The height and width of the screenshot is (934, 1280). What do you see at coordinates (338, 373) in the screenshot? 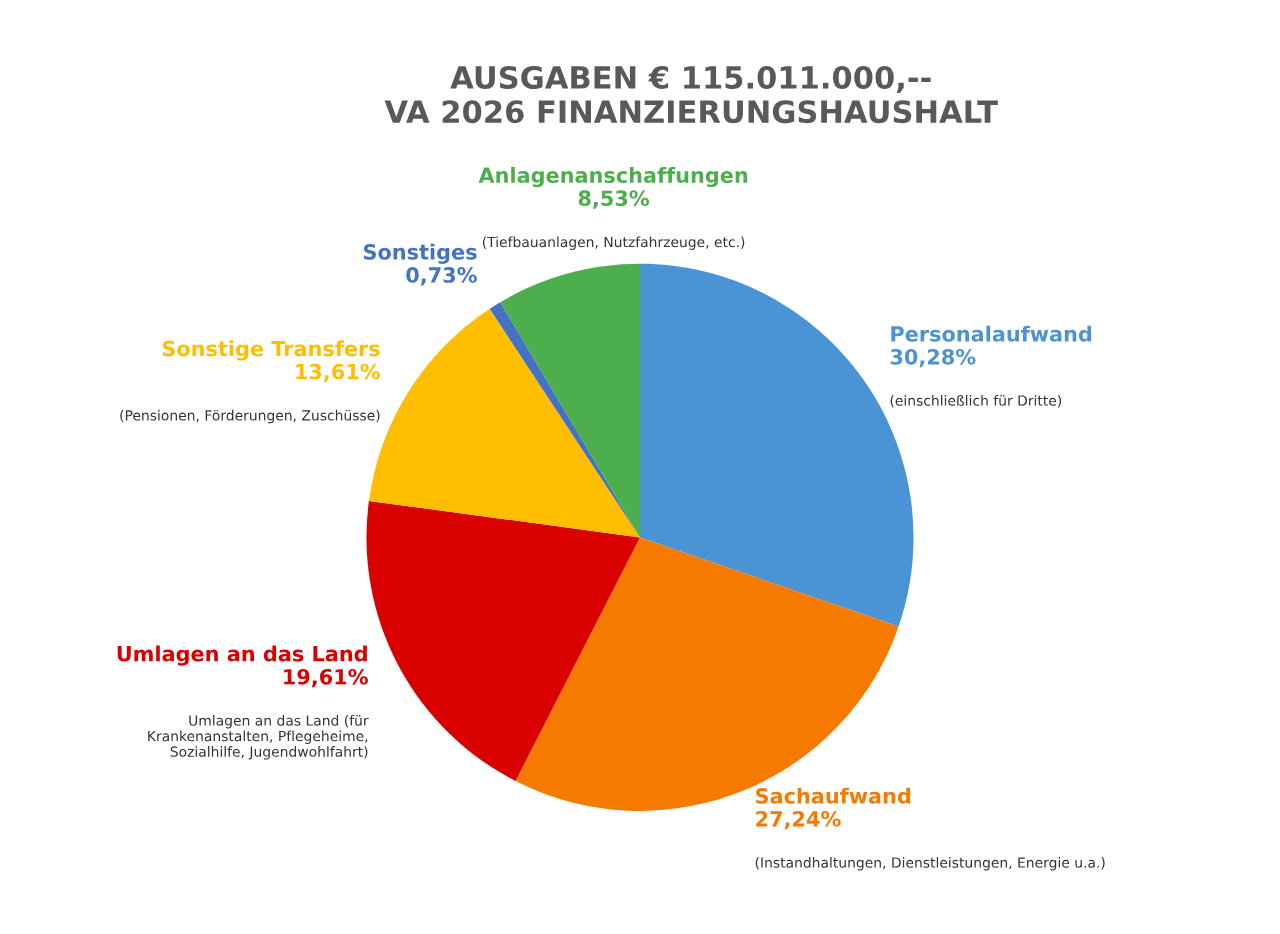
I see `data-label: 13,61%` at bounding box center [338, 373].